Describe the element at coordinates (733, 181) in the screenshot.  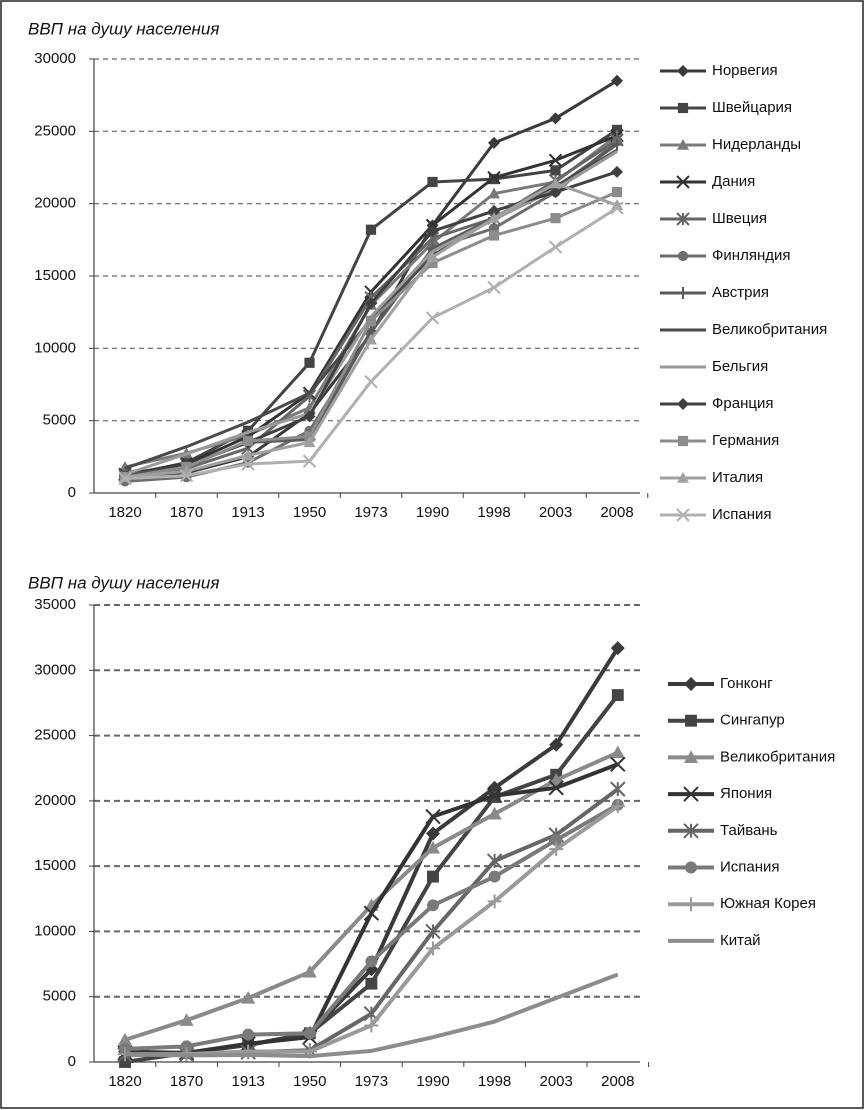
I see `legend-label: Дания` at that location.